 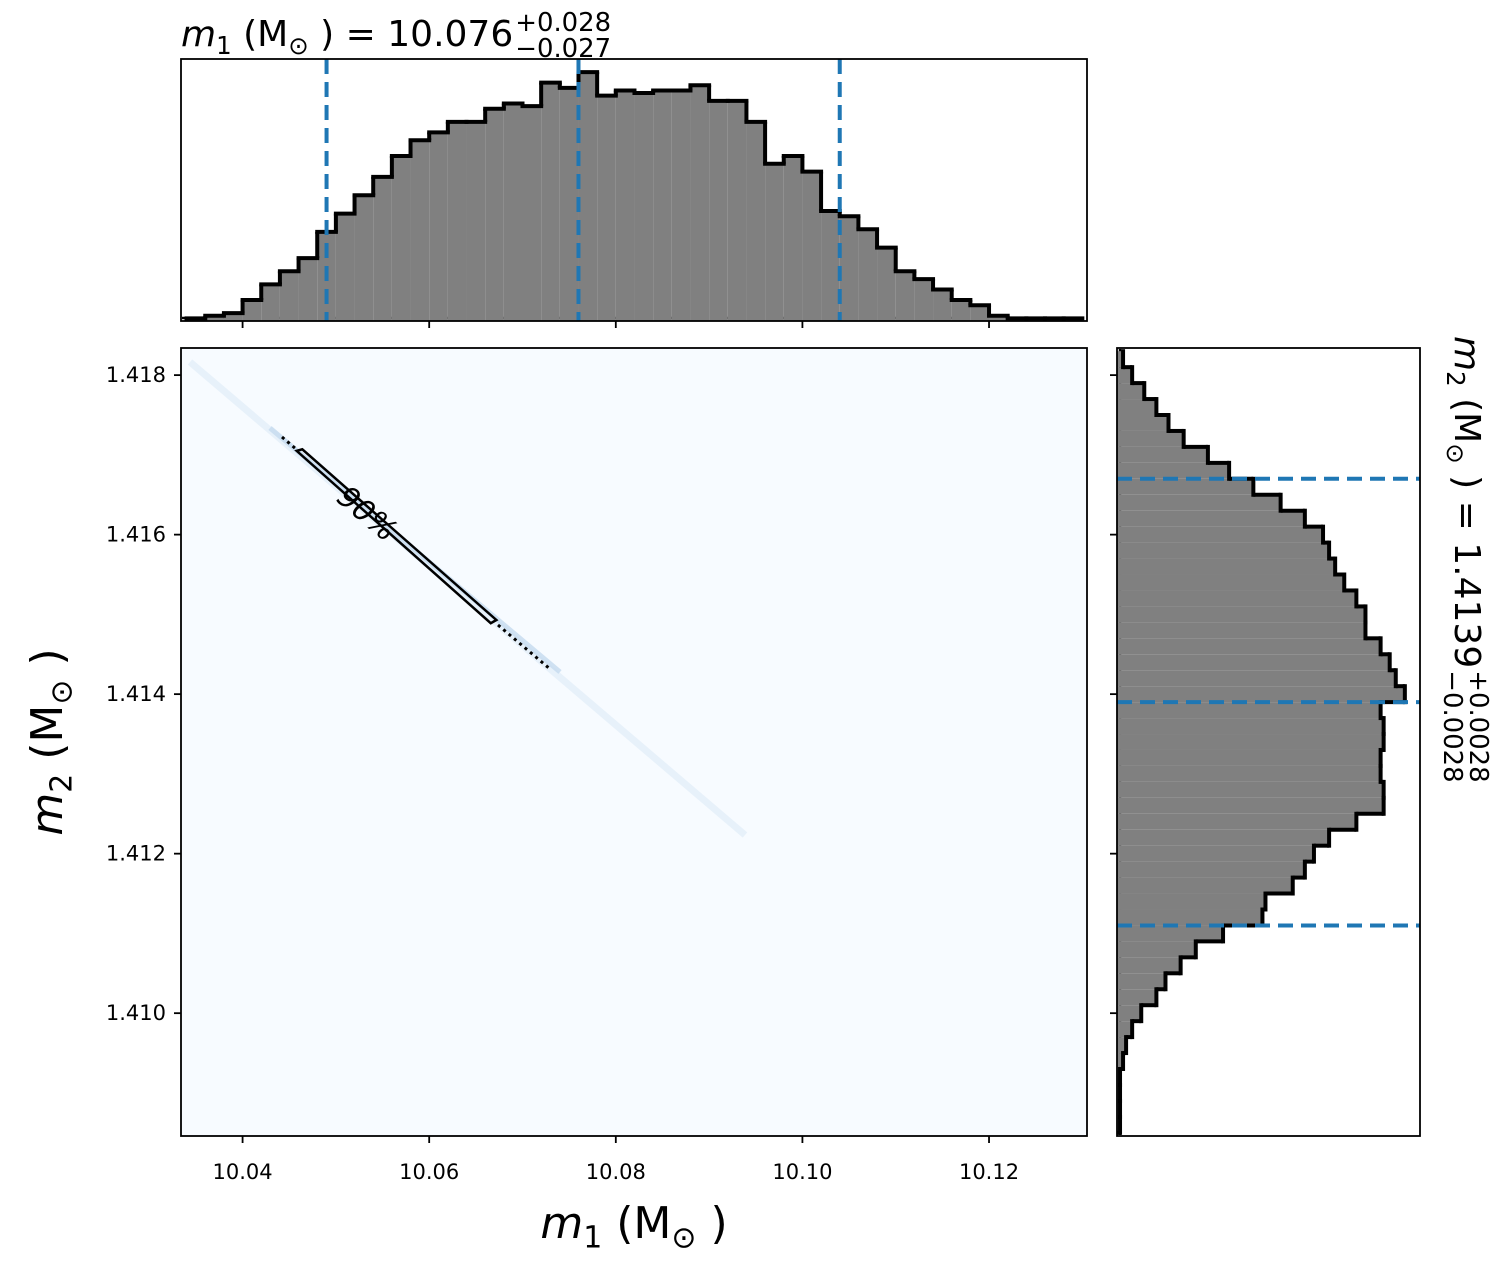 I want to click on axis-label: m2 (M⊙ ), so click(x=51, y=741).